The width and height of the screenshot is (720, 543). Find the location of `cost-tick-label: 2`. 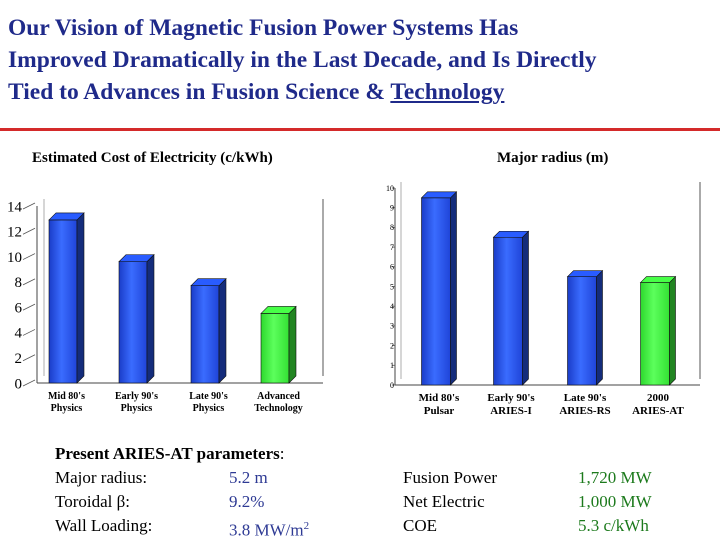

cost-tick-label: 2 is located at coordinates (19, 359).